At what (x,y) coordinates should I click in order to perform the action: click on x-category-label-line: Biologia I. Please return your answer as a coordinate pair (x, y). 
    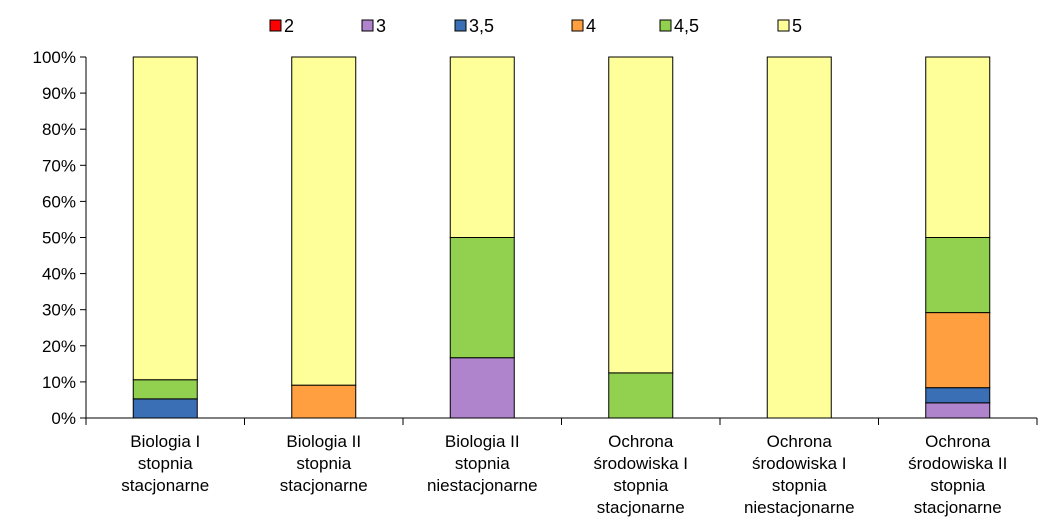
    Looking at the image, I should click on (165, 441).